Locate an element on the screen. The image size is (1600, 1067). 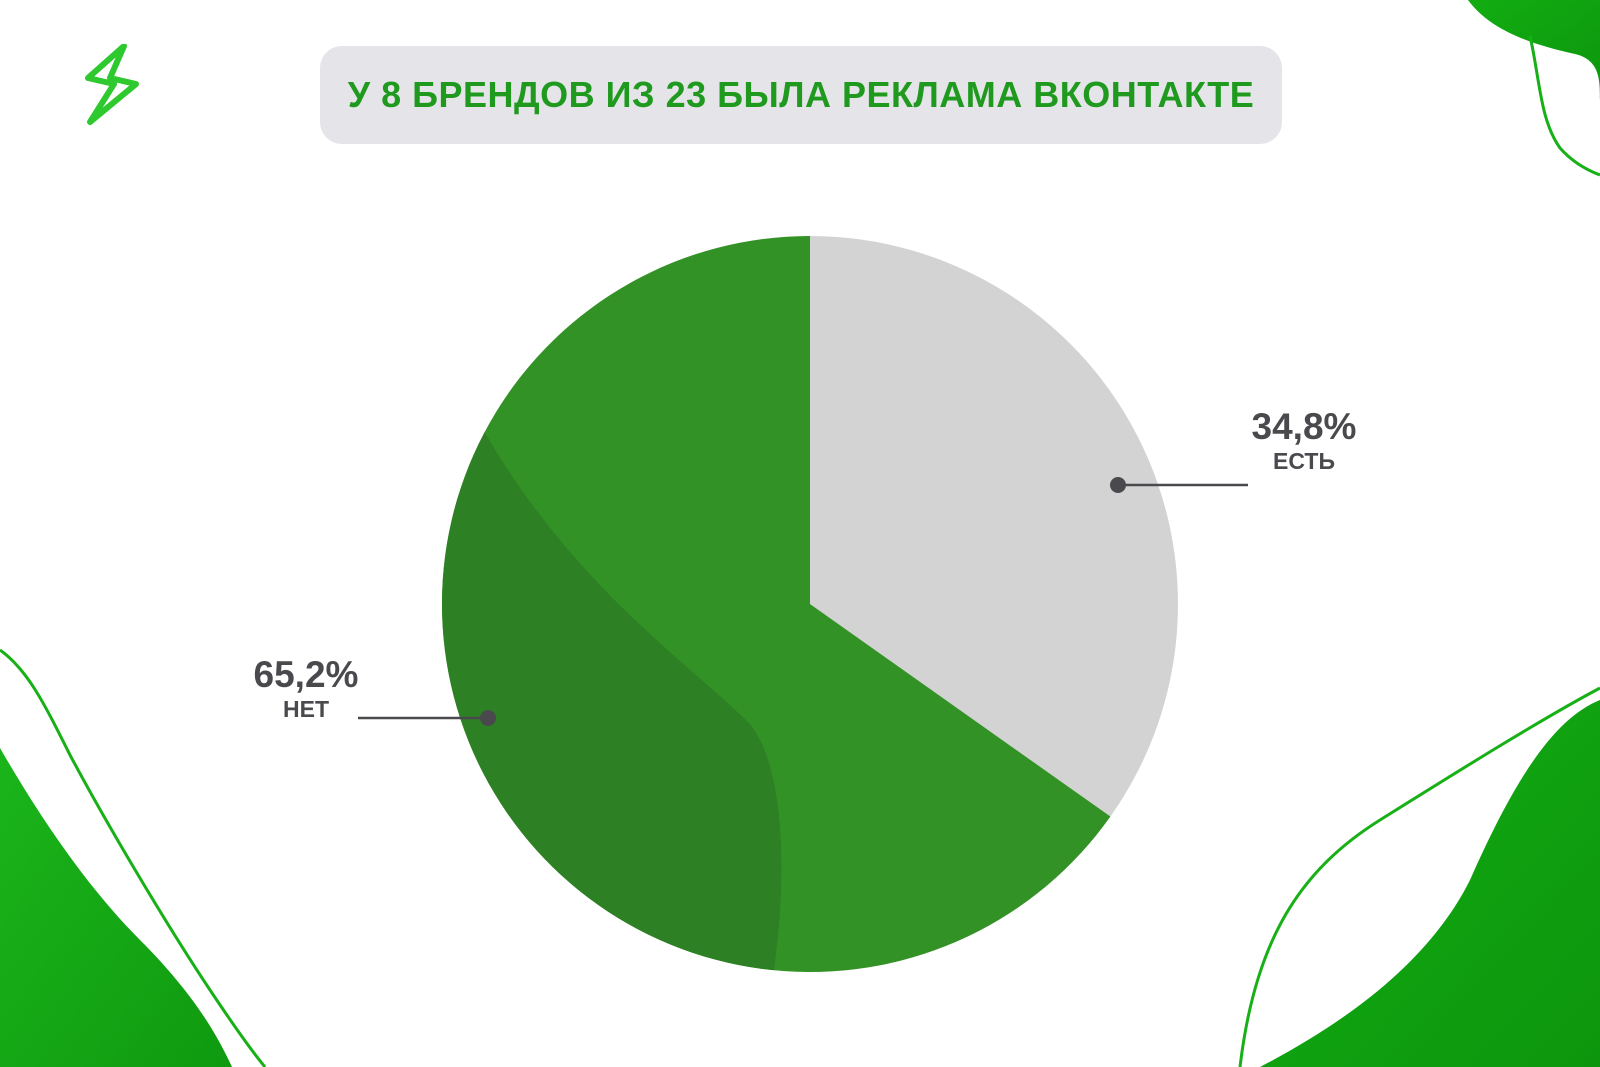
data-label-no: 65,2% НЕТ is located at coordinates (306, 688).